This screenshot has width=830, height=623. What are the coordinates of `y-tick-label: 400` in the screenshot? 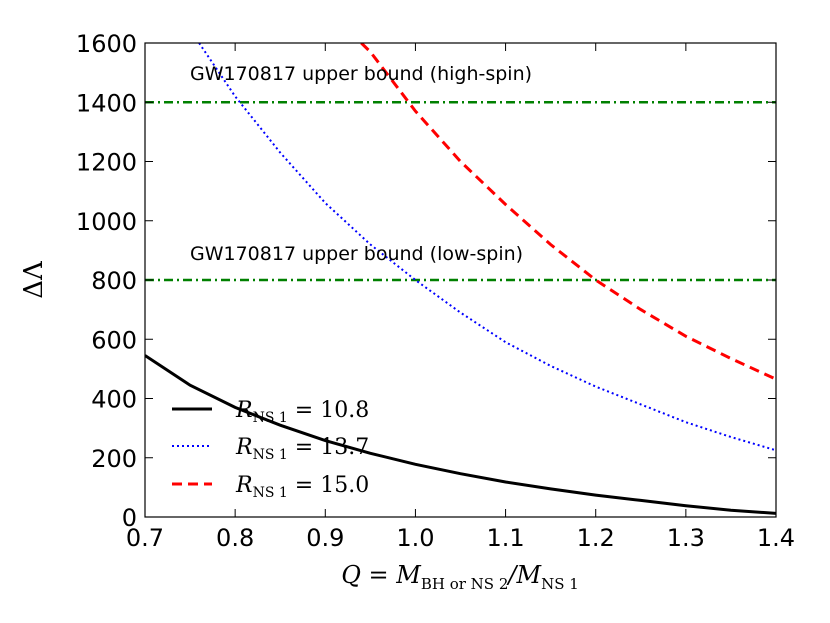 It's located at (114, 400).